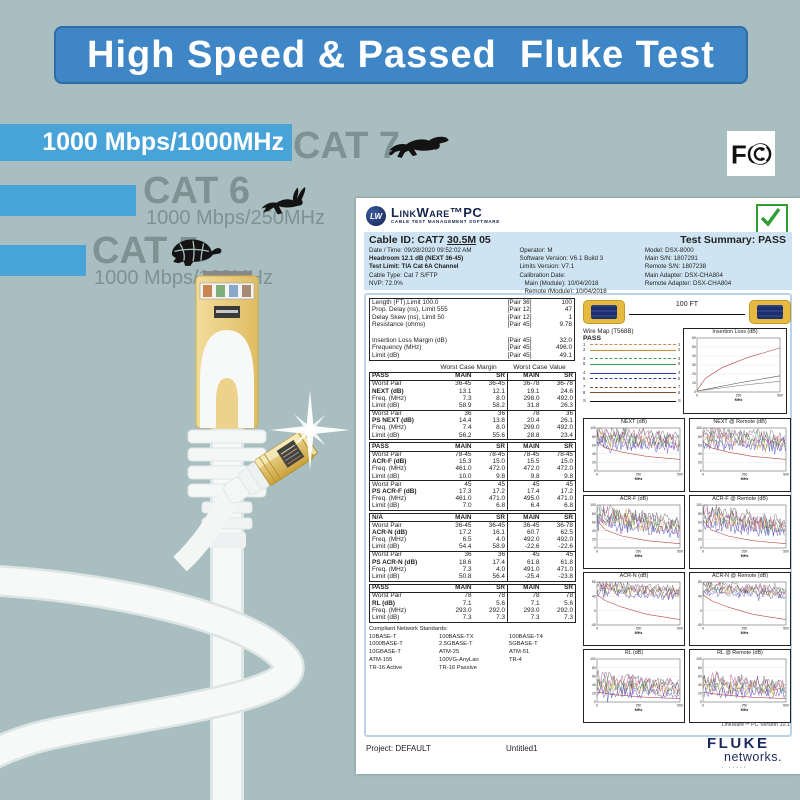  Describe the element at coordinates (472, 333) in the screenshot. I see `summary-row` at that location.